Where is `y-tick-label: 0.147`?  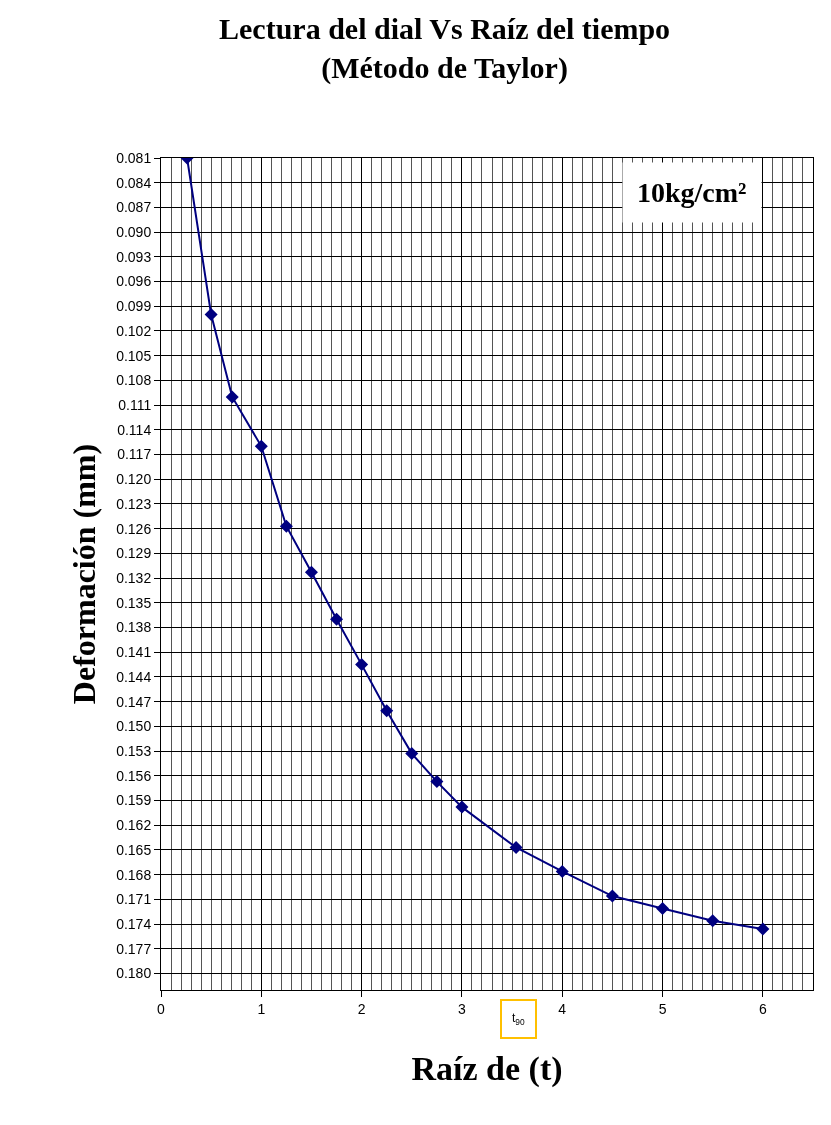
y-tick-label: 0.147 is located at coordinates (134, 701).